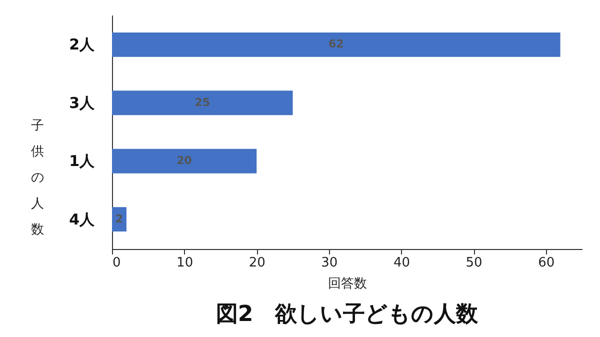 The width and height of the screenshot is (600, 337). Describe the element at coordinates (257, 263) in the screenshot. I see `x-tick-label: 20` at that location.